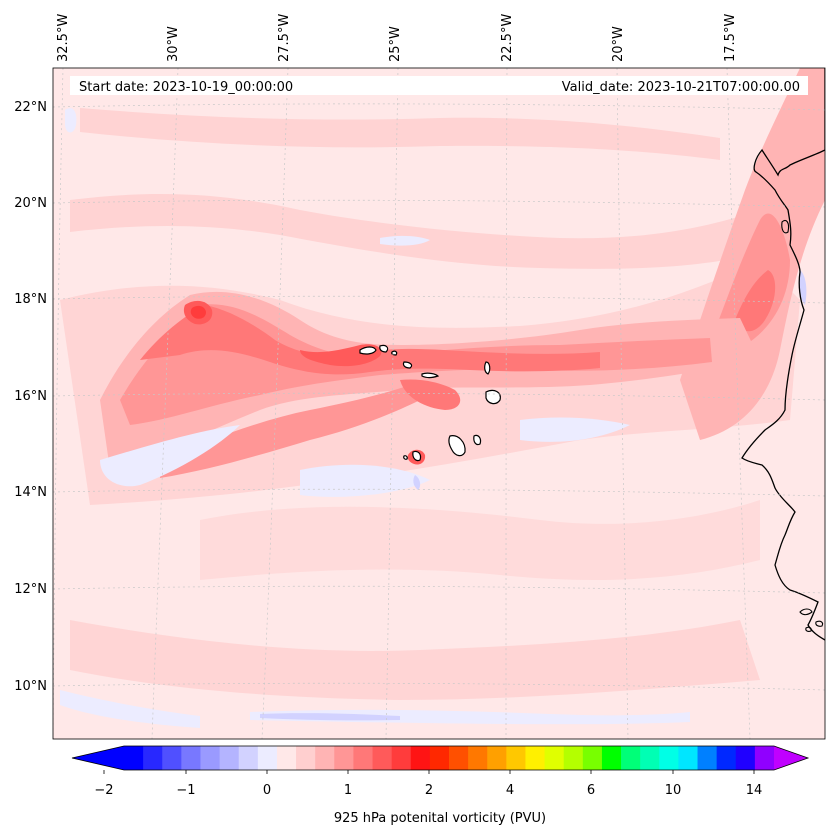 This screenshot has width=837, height=836. What do you see at coordinates (618, 44) in the screenshot?
I see `lon-label: 20°W` at bounding box center [618, 44].